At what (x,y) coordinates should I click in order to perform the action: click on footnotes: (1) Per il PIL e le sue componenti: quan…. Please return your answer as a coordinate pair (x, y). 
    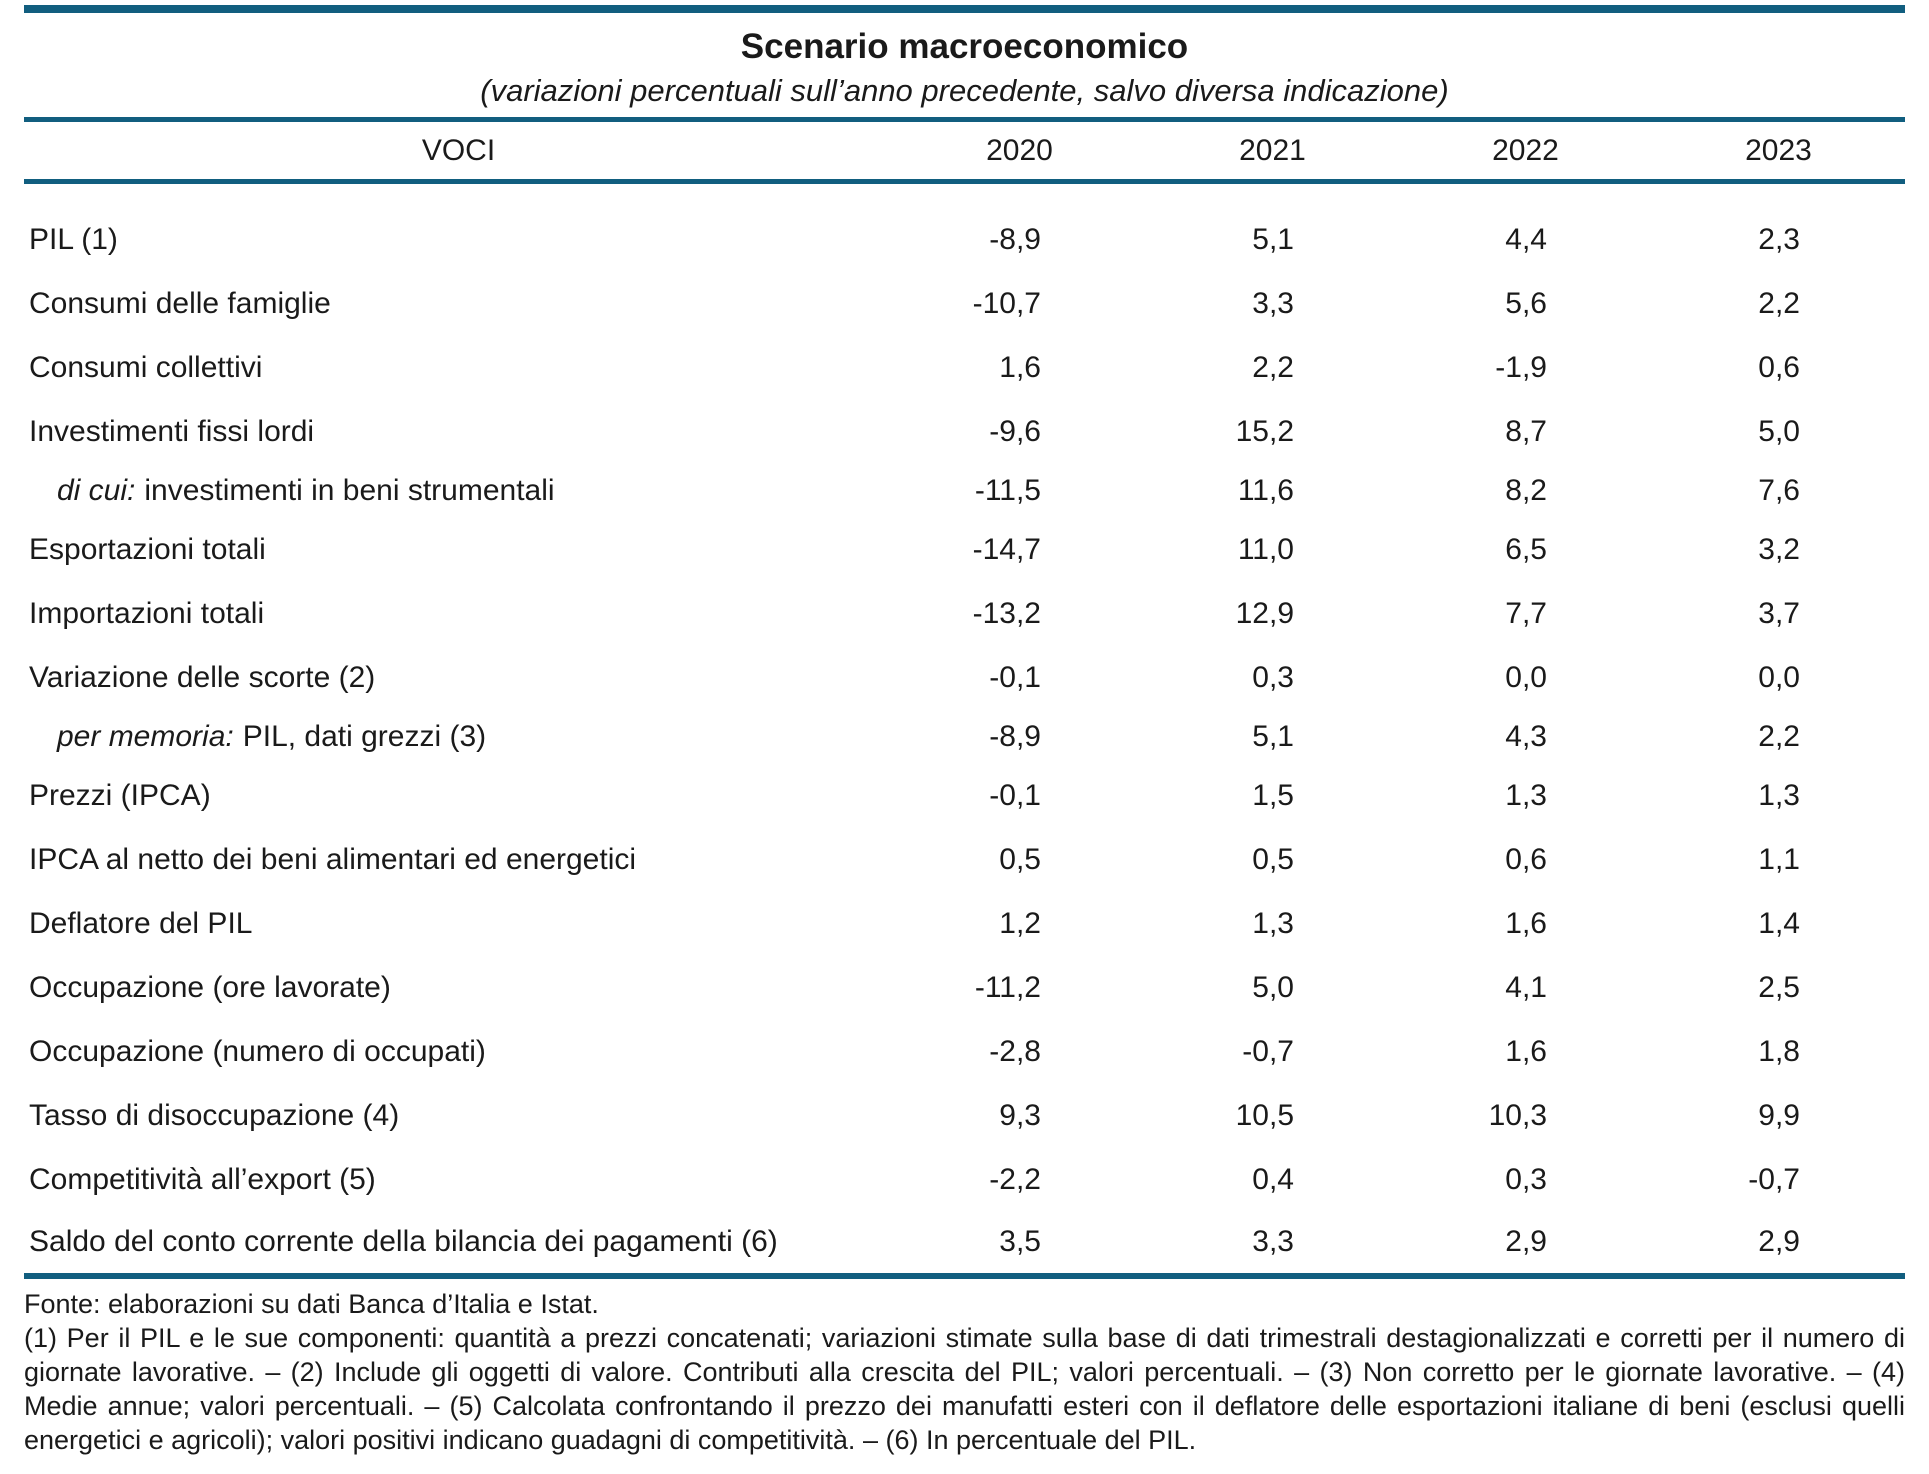
    Looking at the image, I should click on (964, 1388).